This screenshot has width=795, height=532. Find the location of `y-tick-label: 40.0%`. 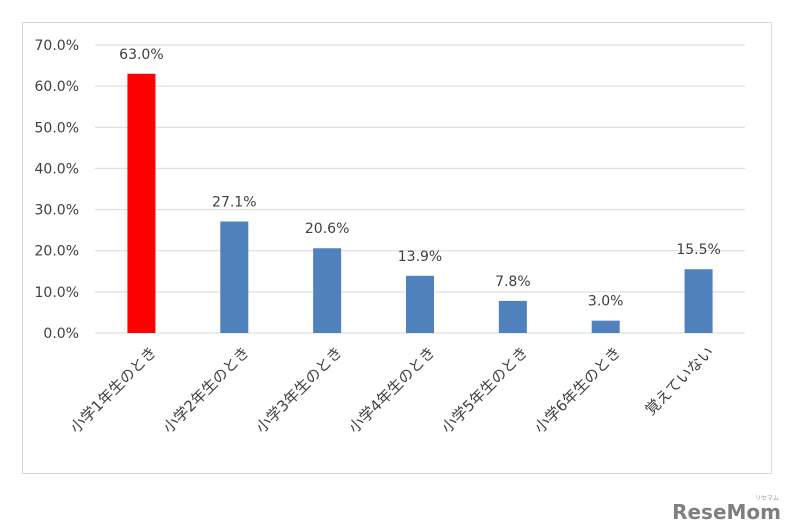

y-tick-label: 40.0% is located at coordinates (57, 169).